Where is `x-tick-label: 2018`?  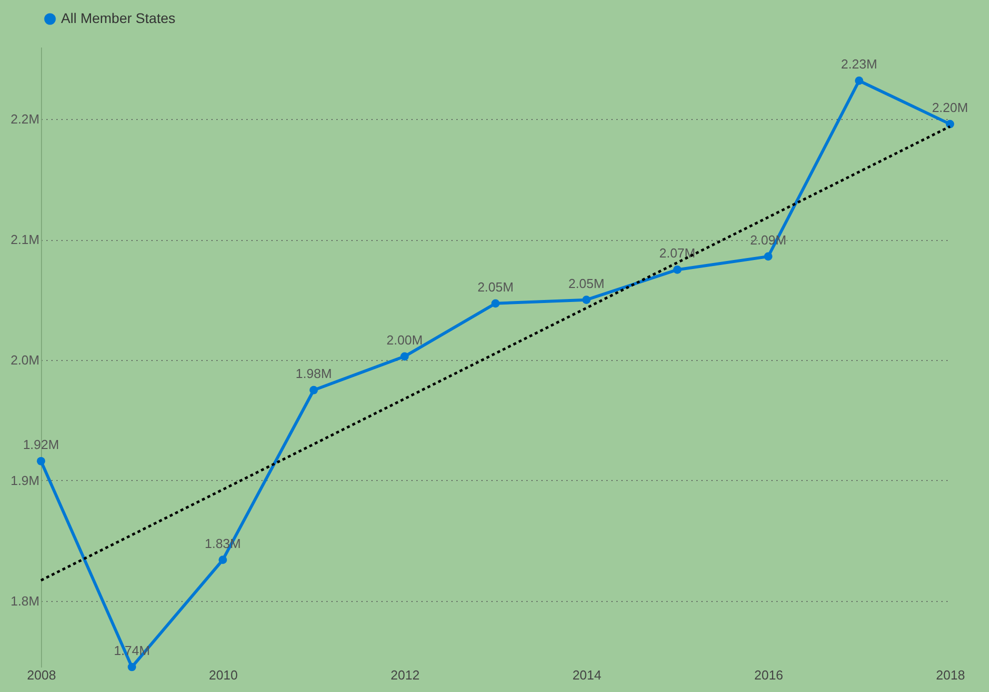
x-tick-label: 2018 is located at coordinates (950, 675).